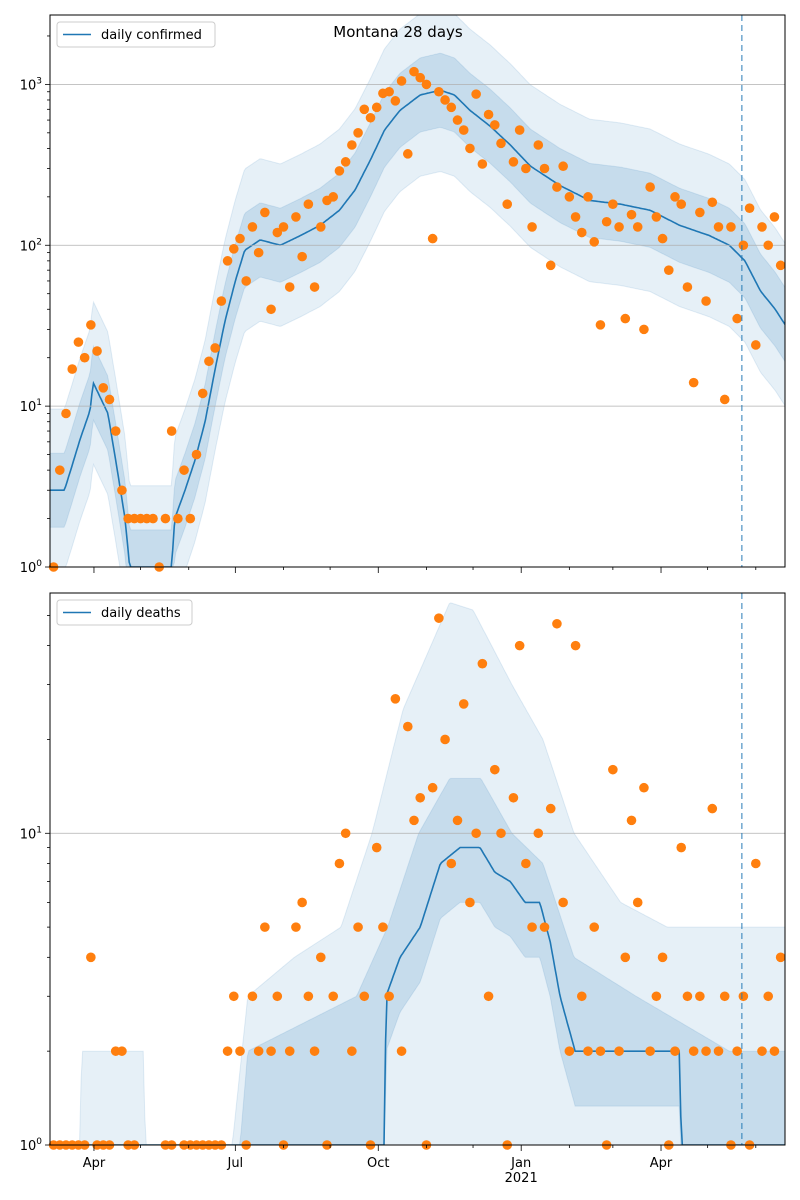 This screenshot has height=1200, width=800. I want to click on x-tick-label: Jul, so click(234, 1163).